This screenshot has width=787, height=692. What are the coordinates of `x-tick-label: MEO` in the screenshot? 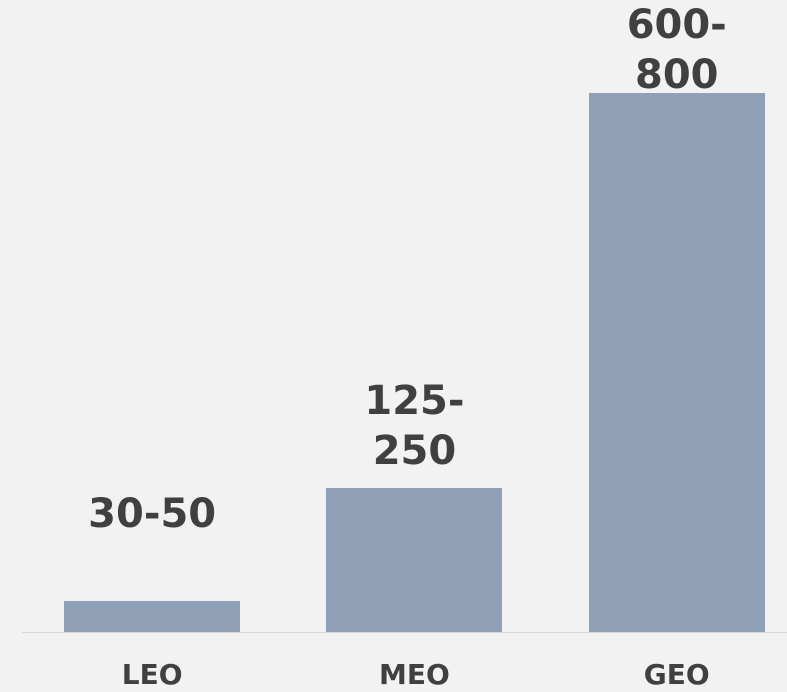 It's located at (414, 674).